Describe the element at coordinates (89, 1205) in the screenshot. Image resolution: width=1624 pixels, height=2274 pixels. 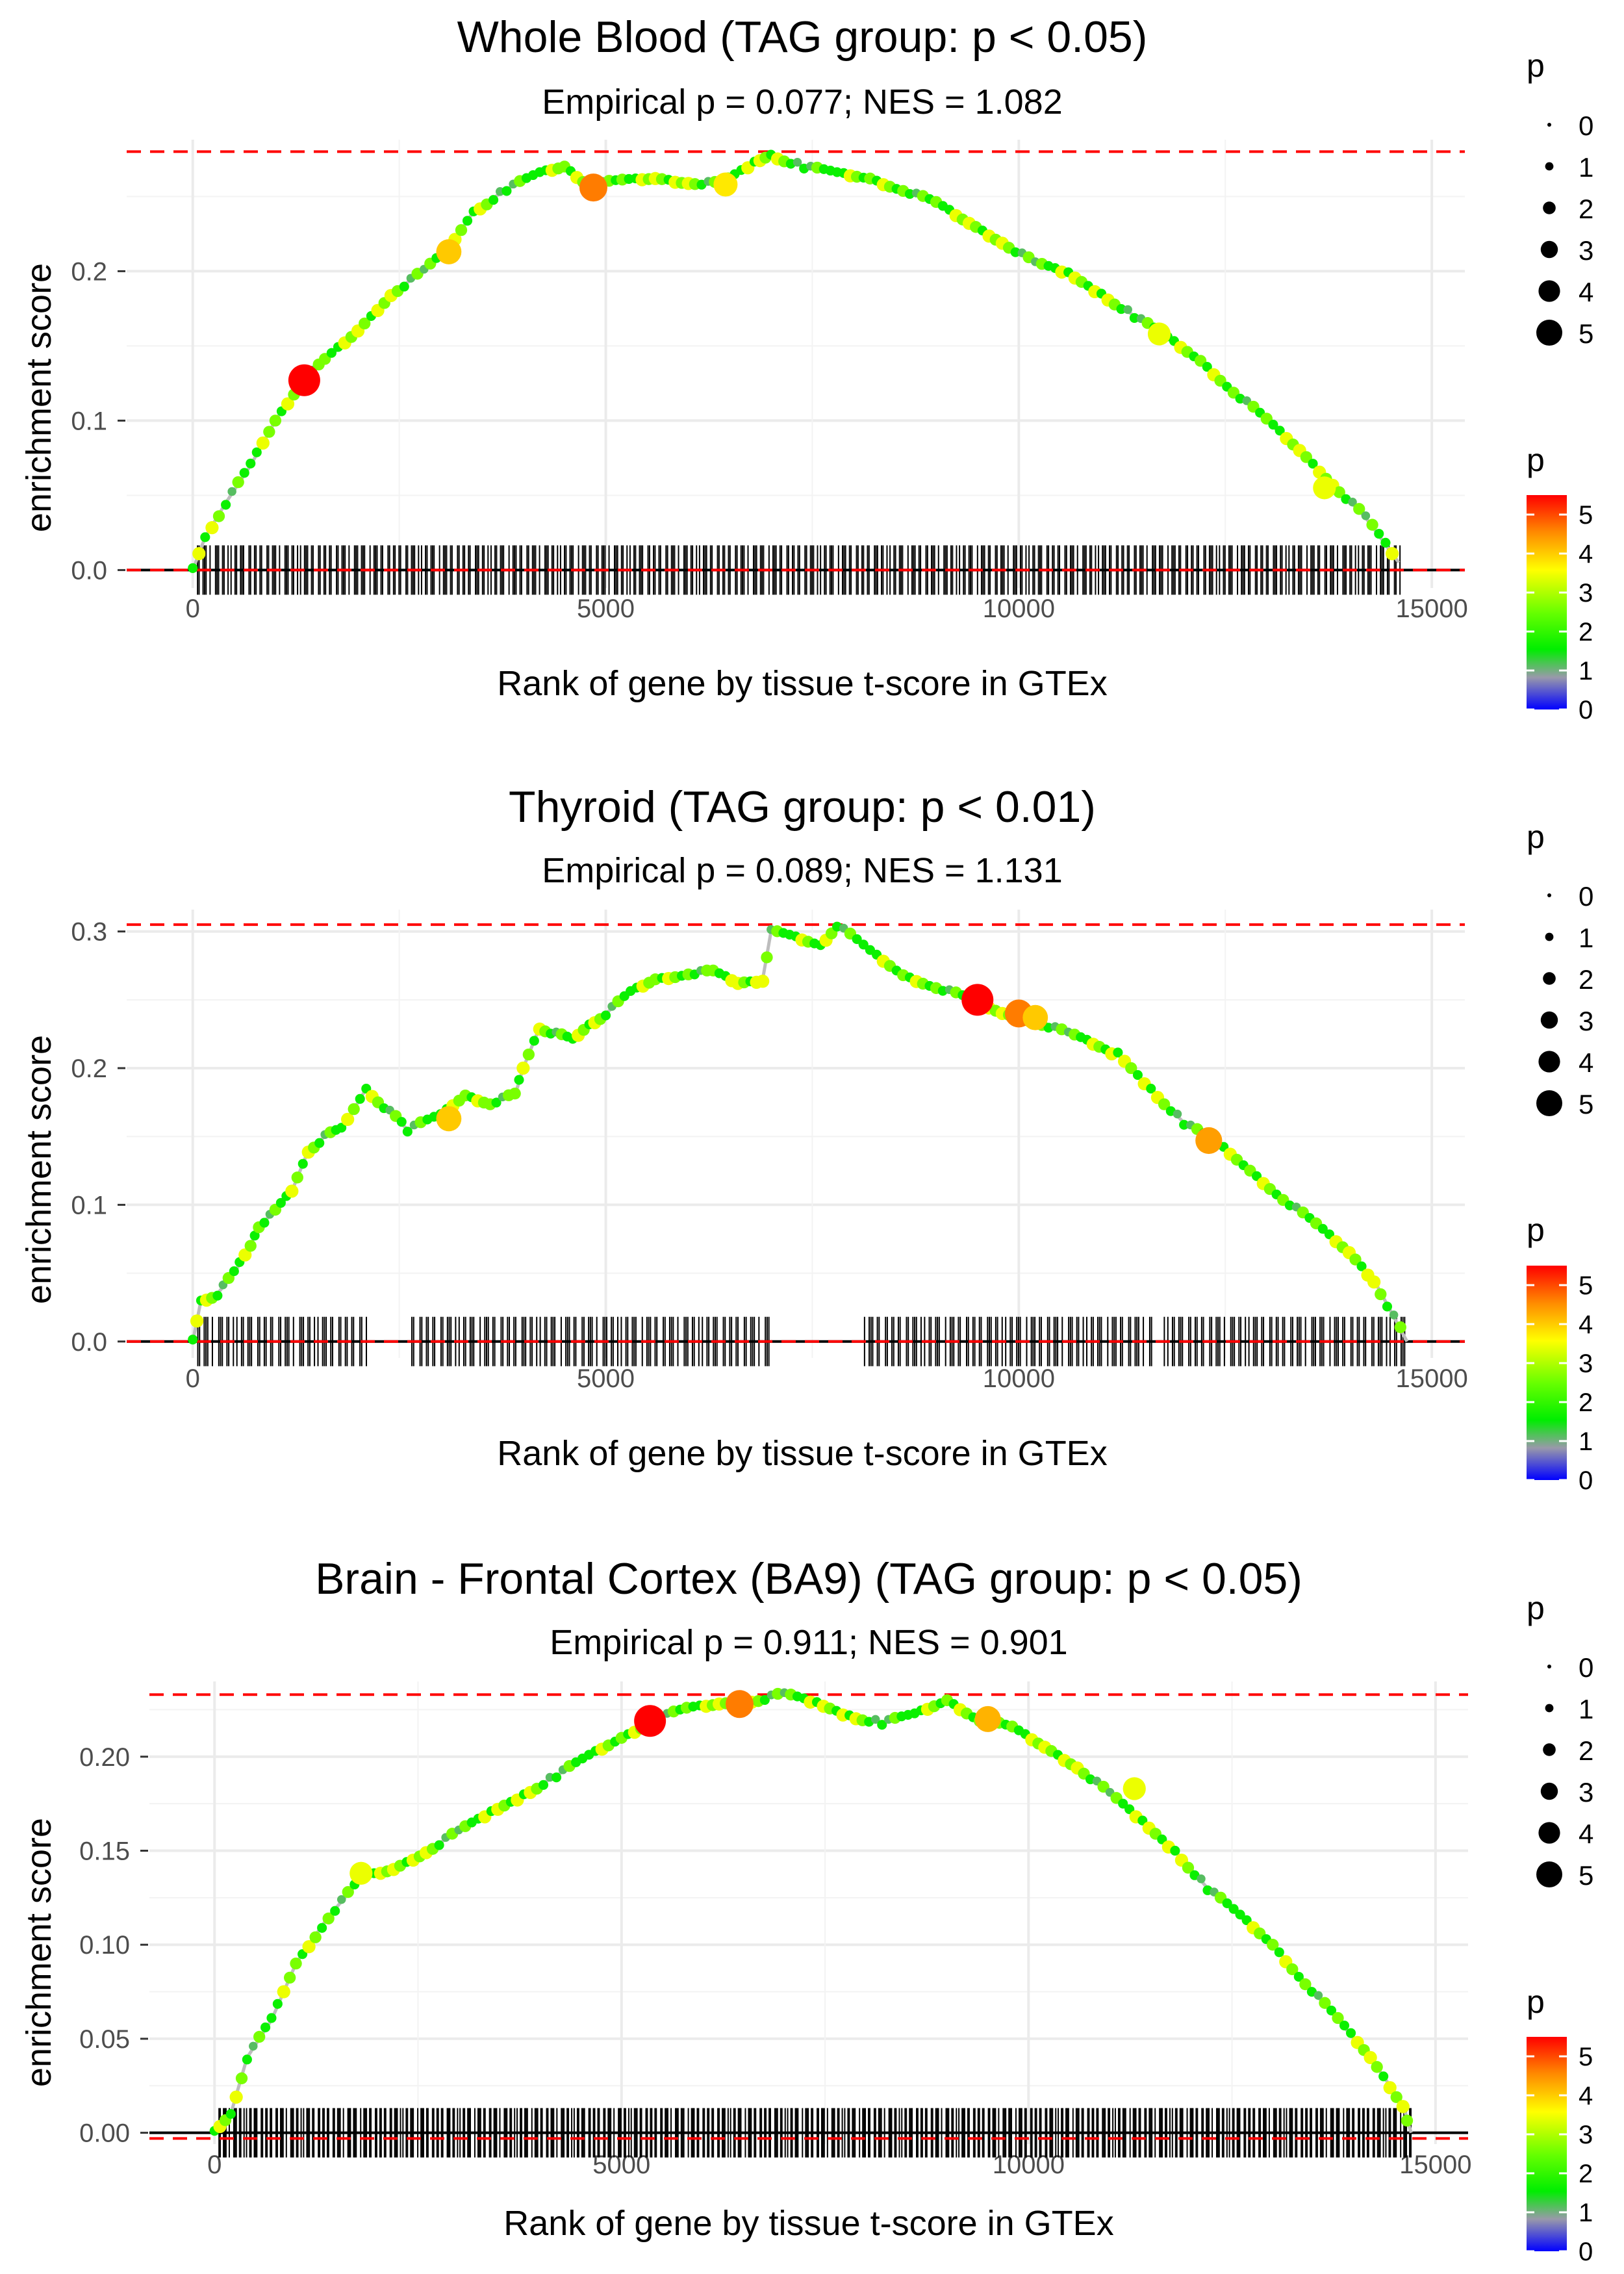
I see `y-tick-label: 0.1` at that location.